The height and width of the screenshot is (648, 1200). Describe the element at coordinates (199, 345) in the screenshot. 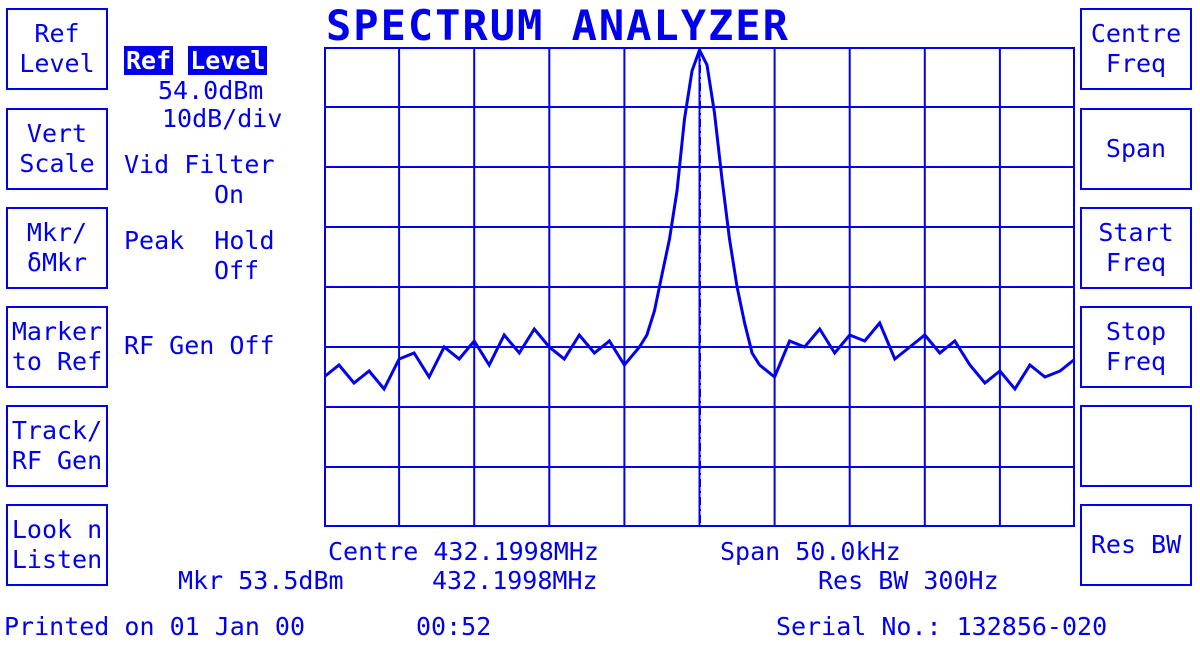

I see `rf-gen-status: RF Gen Off` at that location.